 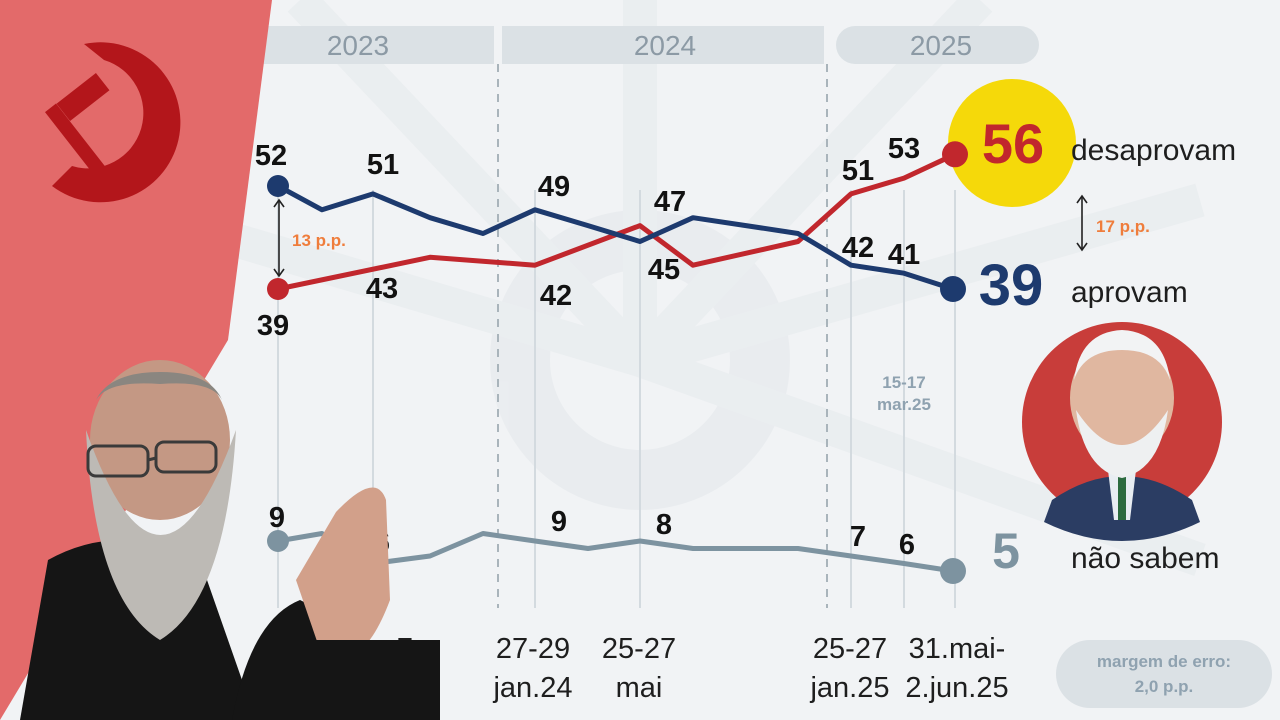 What do you see at coordinates (903, 382) in the screenshot?
I see `survey-note-line1: 15-17` at bounding box center [903, 382].